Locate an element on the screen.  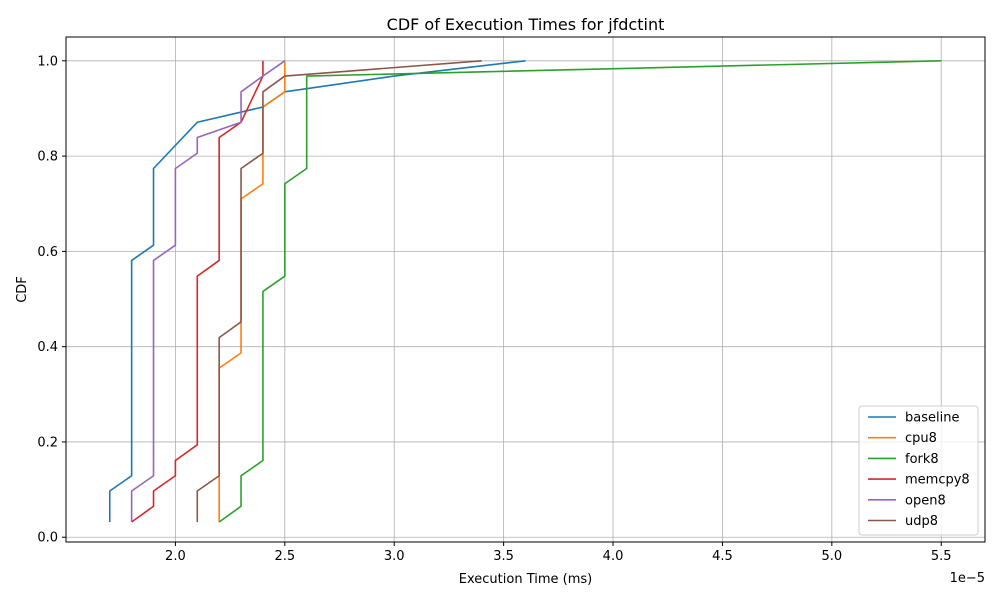
x-tick-label: 2.5 is located at coordinates (284, 556).